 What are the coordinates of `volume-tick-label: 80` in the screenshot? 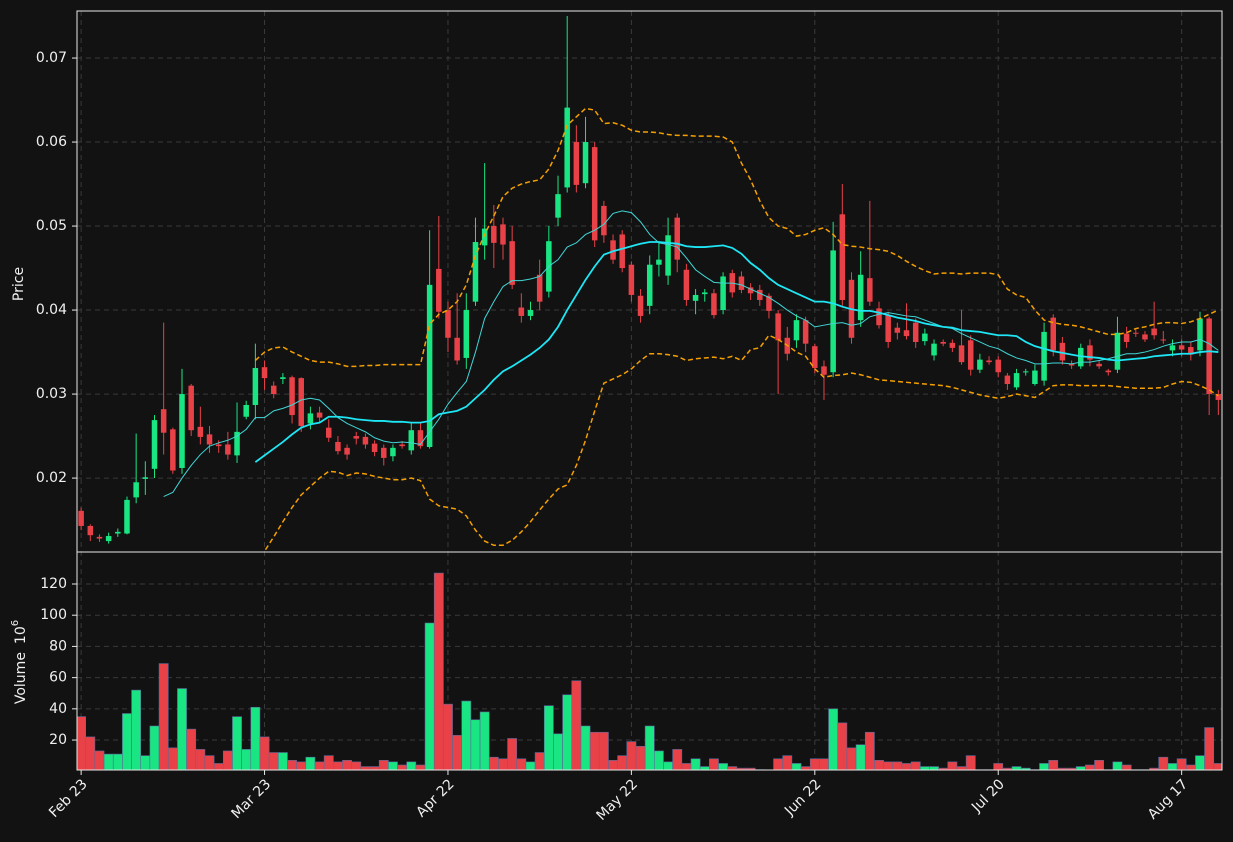 It's located at (58, 646).